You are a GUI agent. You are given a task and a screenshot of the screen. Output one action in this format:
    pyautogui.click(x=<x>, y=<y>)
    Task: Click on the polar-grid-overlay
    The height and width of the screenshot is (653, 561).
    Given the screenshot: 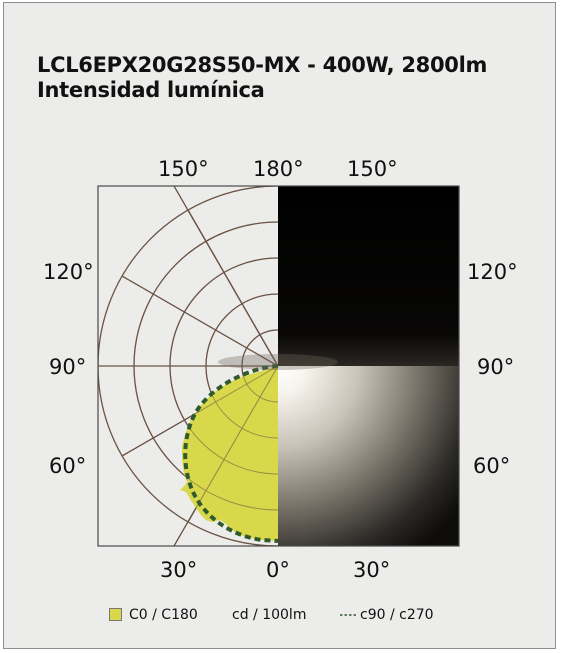 What is the action you would take?
    pyautogui.click(x=199, y=383)
    